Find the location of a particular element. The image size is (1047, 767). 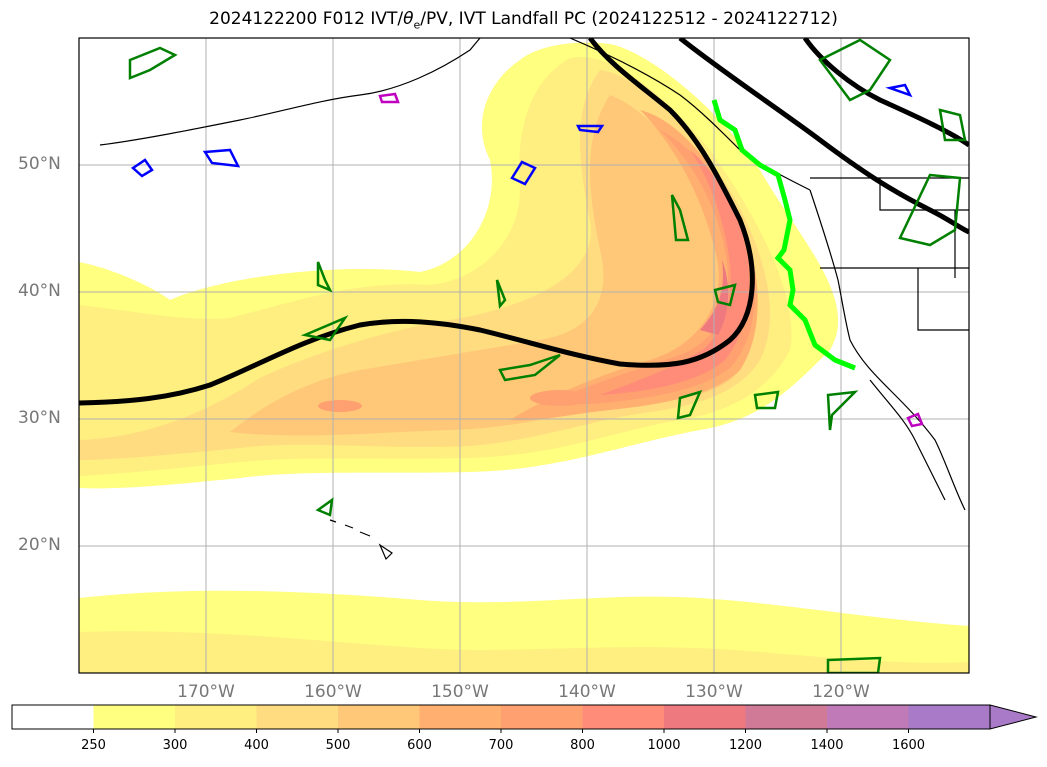

colorbar-extend-arrow is located at coordinates (1013, 717).